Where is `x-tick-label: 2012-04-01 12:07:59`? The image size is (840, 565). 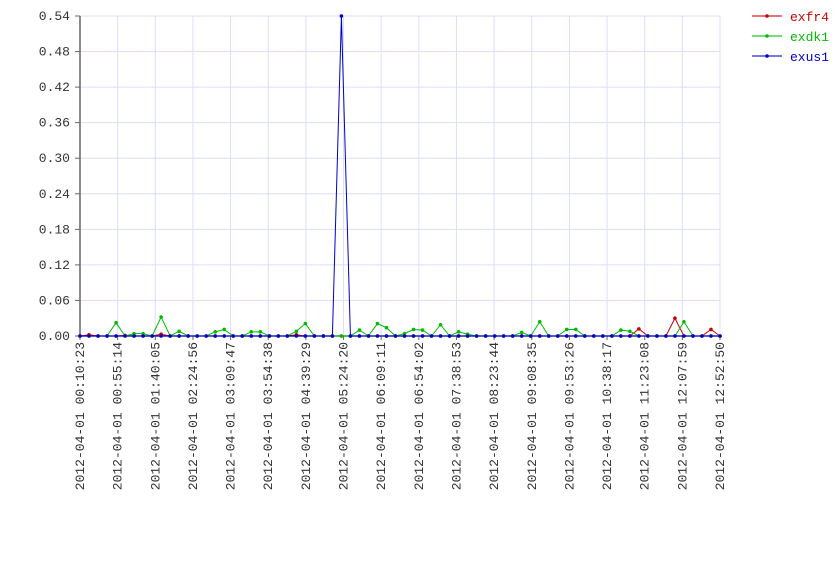 x-tick-label: 2012-04-01 12:07:59 is located at coordinates (682, 416).